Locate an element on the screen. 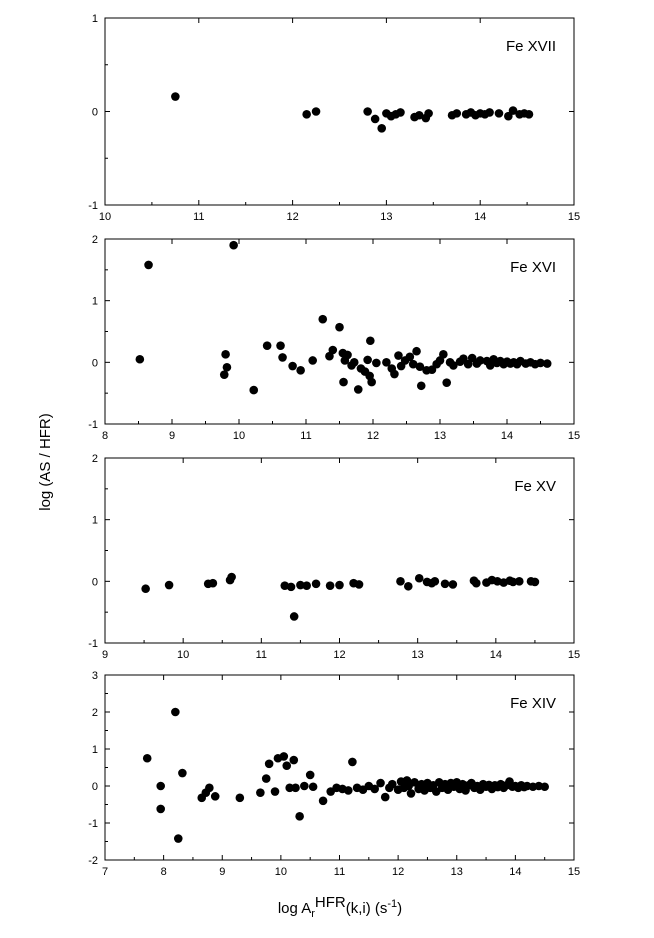  x-tick-label: 12 is located at coordinates (398, 872).